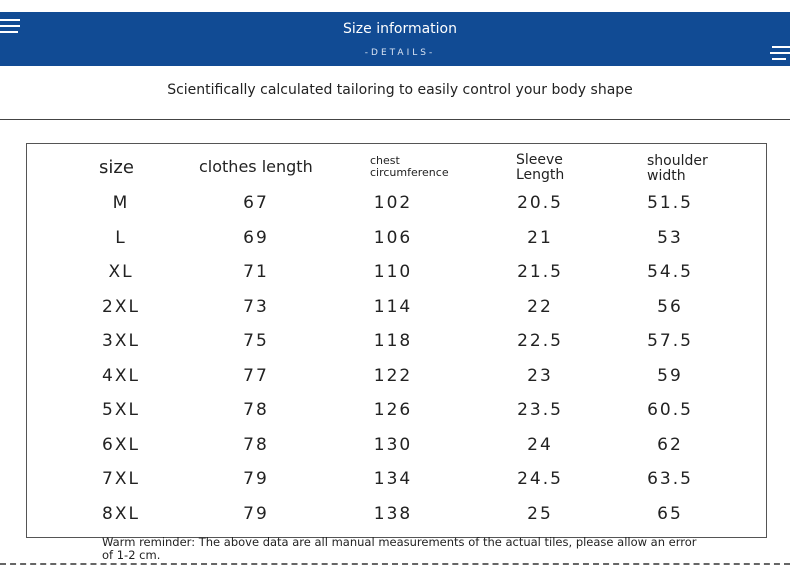 The image size is (790, 566). Describe the element at coordinates (121, 444) in the screenshot. I see `table-cell: 6XL` at that location.